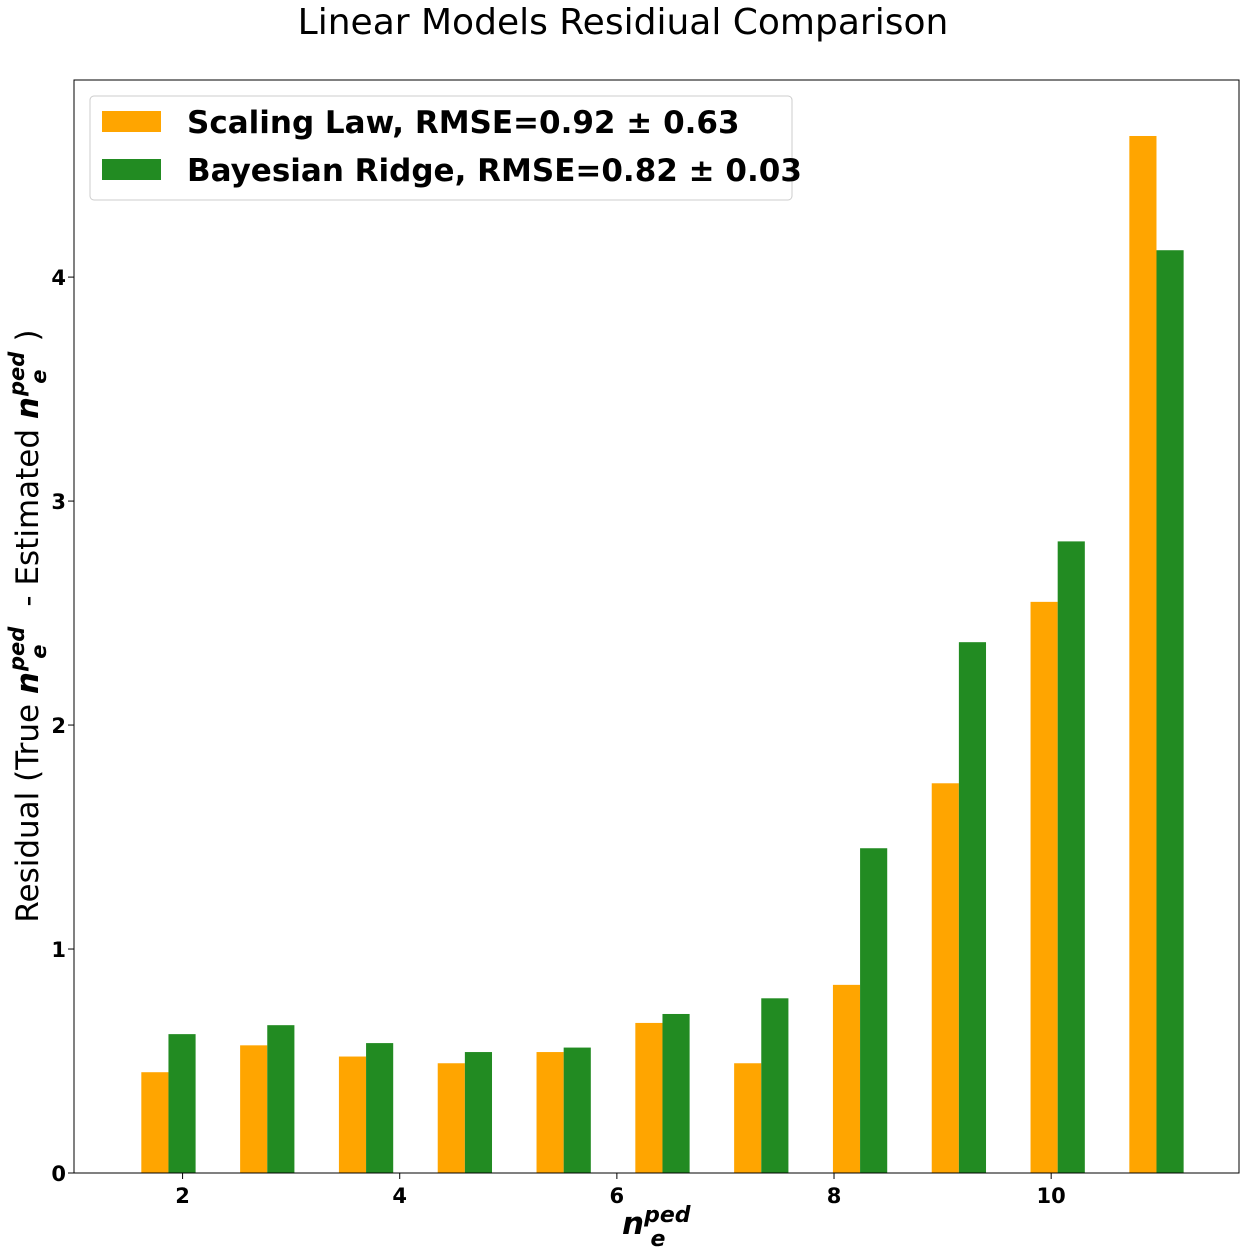 The width and height of the screenshot is (1245, 1252). What do you see at coordinates (131, 169) in the screenshot?
I see `legend-swatch-bayesian-ridge` at bounding box center [131, 169].